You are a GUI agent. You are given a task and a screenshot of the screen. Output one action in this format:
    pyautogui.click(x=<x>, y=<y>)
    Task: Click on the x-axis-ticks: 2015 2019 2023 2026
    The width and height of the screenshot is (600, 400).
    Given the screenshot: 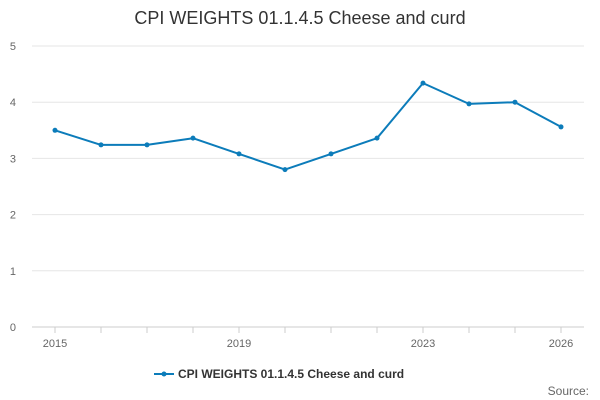 What is the action you would take?
    pyautogui.click(x=308, y=344)
    